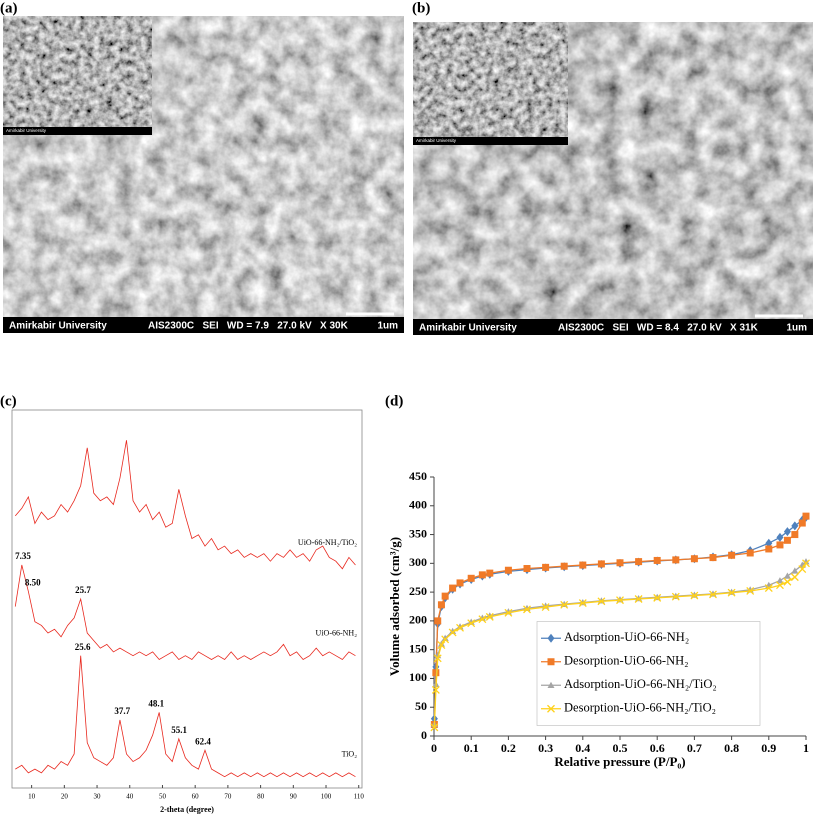 The width and height of the screenshot is (813, 817). What do you see at coordinates (421, 8) in the screenshot?
I see `panel-label: (b)` at bounding box center [421, 8].